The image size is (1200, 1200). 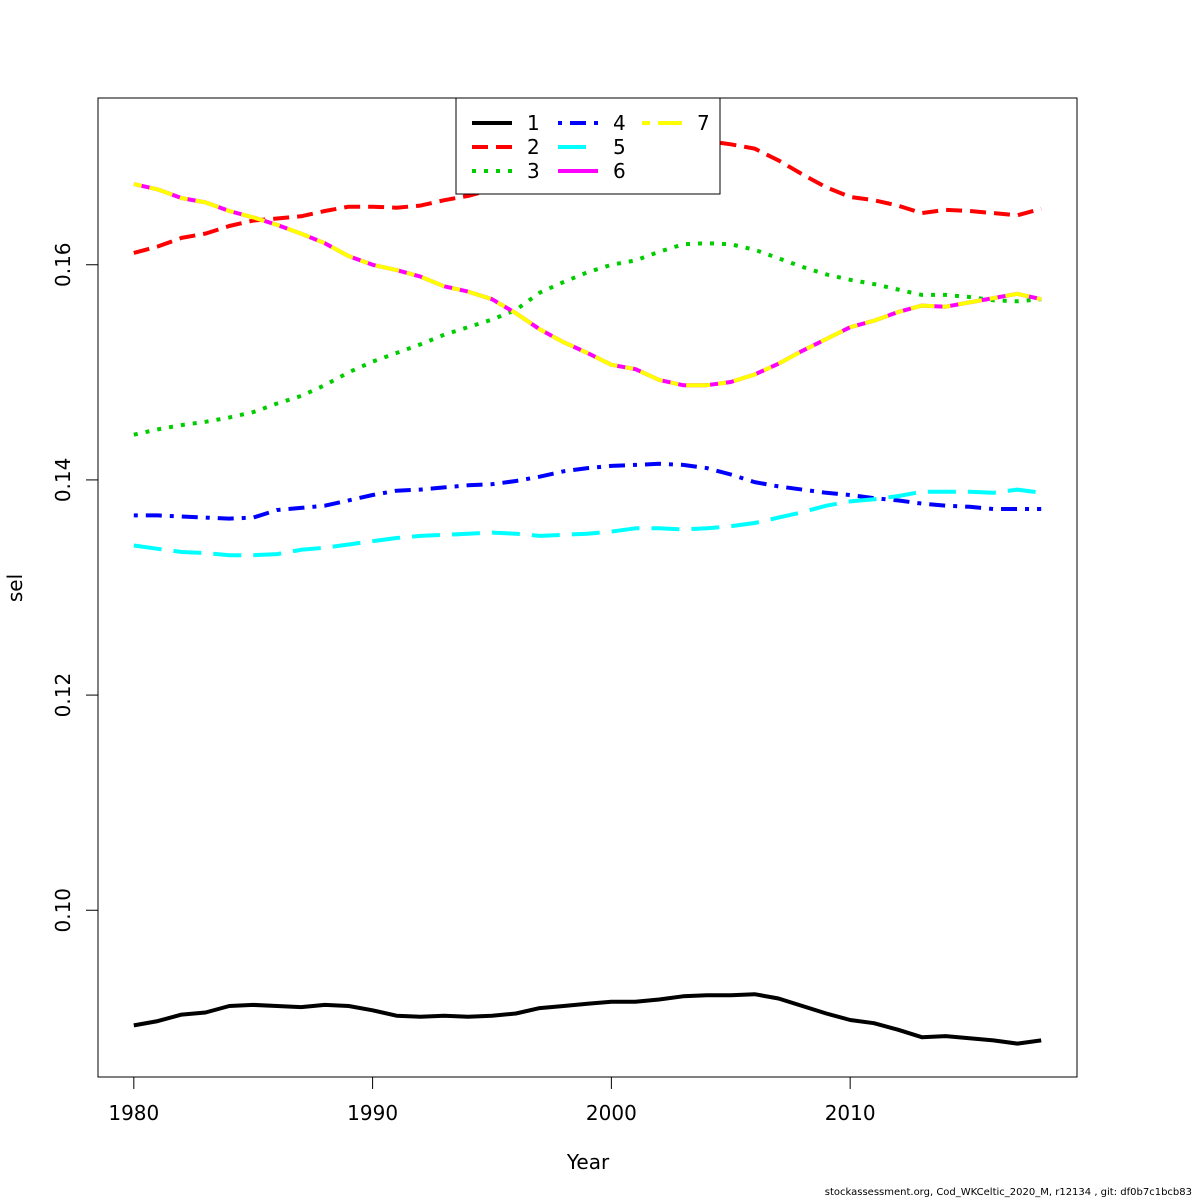 I want to click on legend-label-2: 2, so click(x=533, y=147).